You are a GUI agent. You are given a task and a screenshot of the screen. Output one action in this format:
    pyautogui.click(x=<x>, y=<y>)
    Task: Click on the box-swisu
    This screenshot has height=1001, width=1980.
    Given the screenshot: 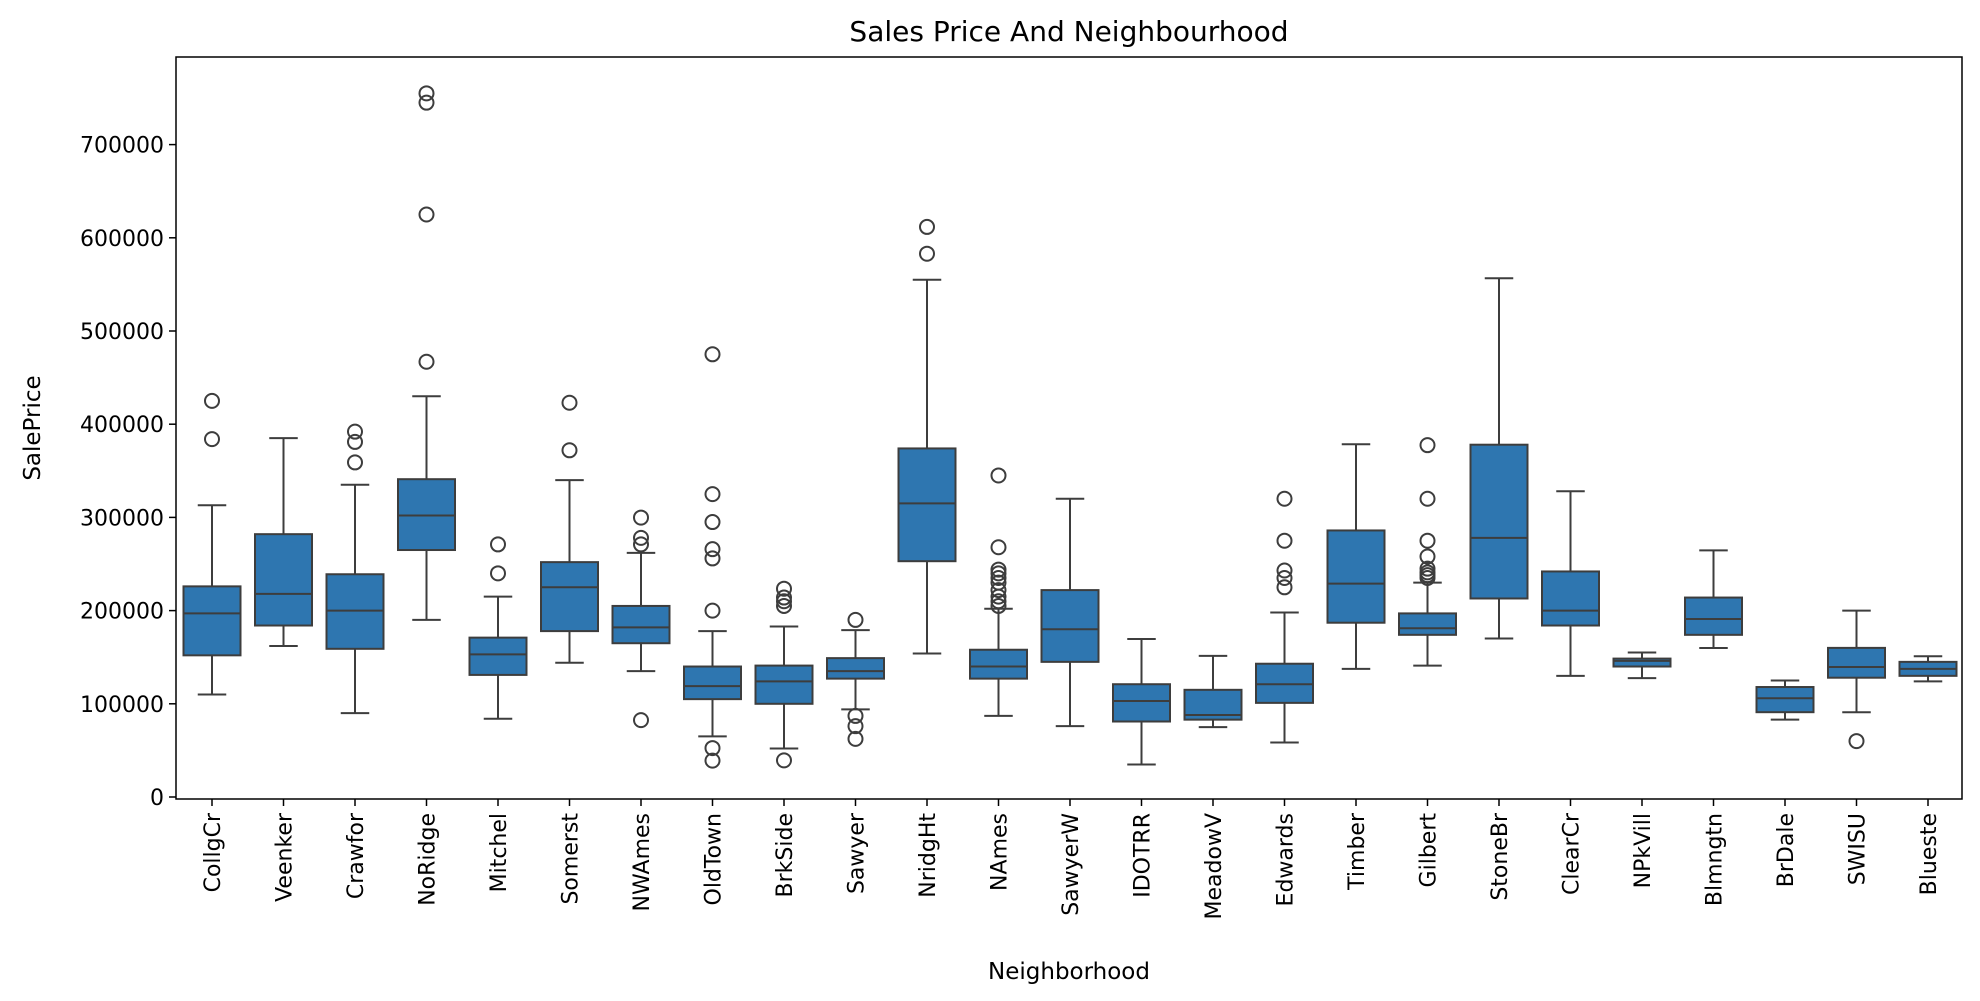 What is the action you would take?
    pyautogui.click(x=1856, y=679)
    